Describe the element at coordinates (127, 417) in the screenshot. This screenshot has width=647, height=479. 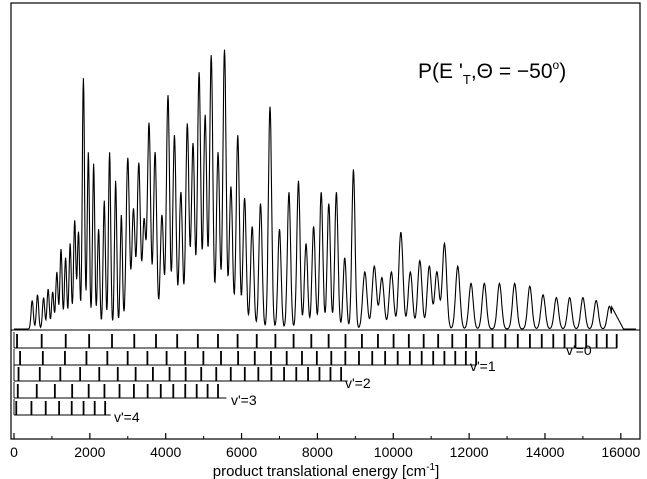
I see `progression-label: v'=4` at that location.